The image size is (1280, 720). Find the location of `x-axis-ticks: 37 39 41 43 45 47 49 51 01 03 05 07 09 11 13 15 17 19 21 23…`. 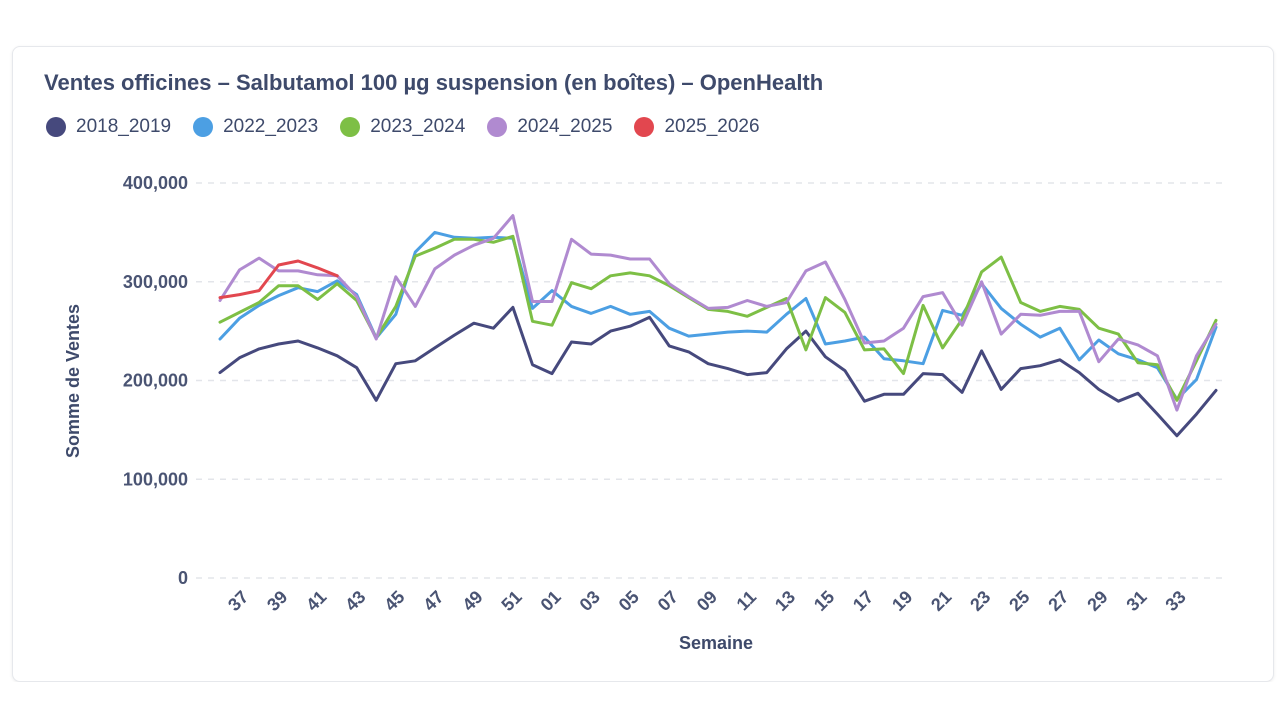

x-axis-ticks: 37 39 41 43 45 47 49 51 01 03 05 07 09 11 13 15 17 19 21 23… is located at coordinates (707, 601).